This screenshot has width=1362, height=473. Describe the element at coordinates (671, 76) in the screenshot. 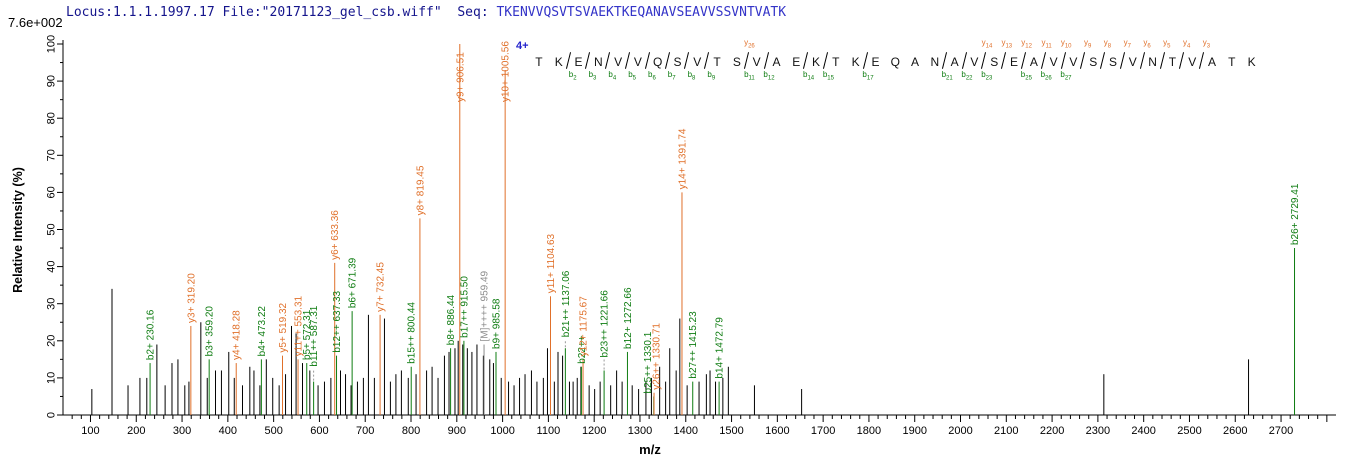

I see `b-ion-marker: b7` at that location.